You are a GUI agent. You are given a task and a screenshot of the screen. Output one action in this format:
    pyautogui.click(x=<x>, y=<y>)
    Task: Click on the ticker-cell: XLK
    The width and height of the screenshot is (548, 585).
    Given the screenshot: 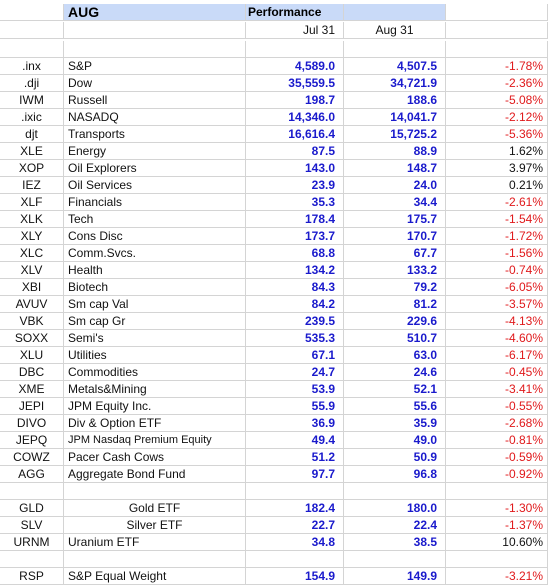 What is the action you would take?
    pyautogui.click(x=32, y=219)
    